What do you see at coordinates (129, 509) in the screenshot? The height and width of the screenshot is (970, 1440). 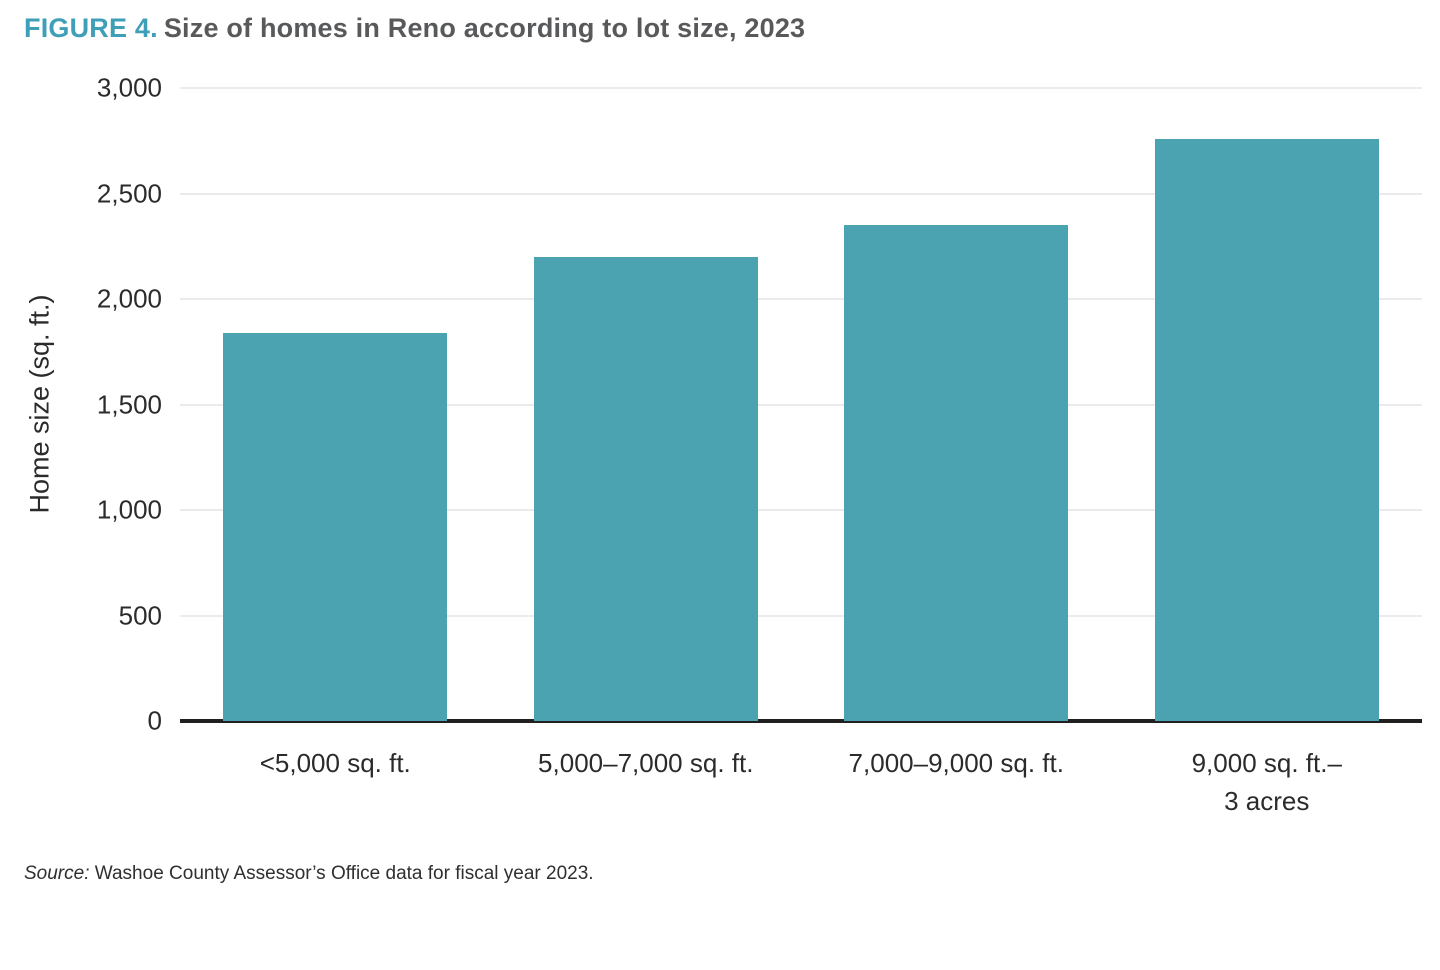 I see `y-tick-label-1000: 1,000` at bounding box center [129, 509].